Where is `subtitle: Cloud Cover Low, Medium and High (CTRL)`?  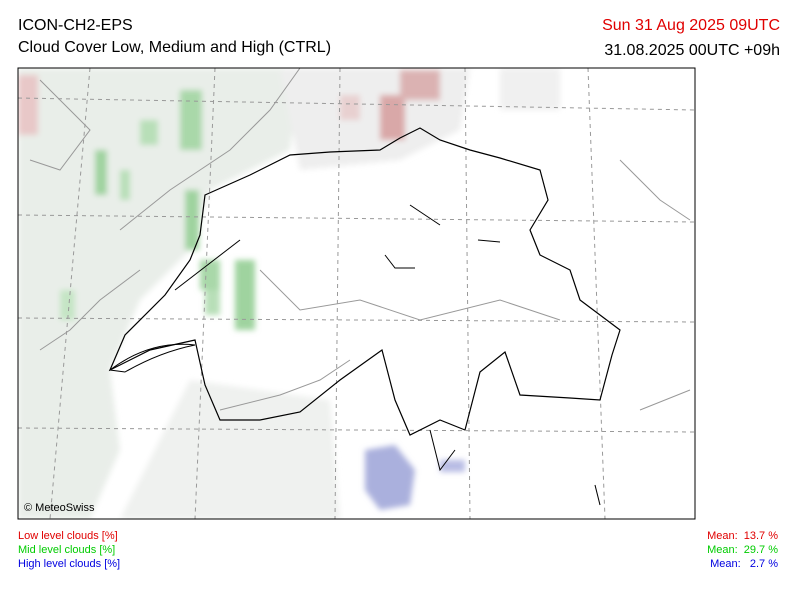
subtitle: Cloud Cover Low, Medium and High (CTRL) is located at coordinates (175, 47).